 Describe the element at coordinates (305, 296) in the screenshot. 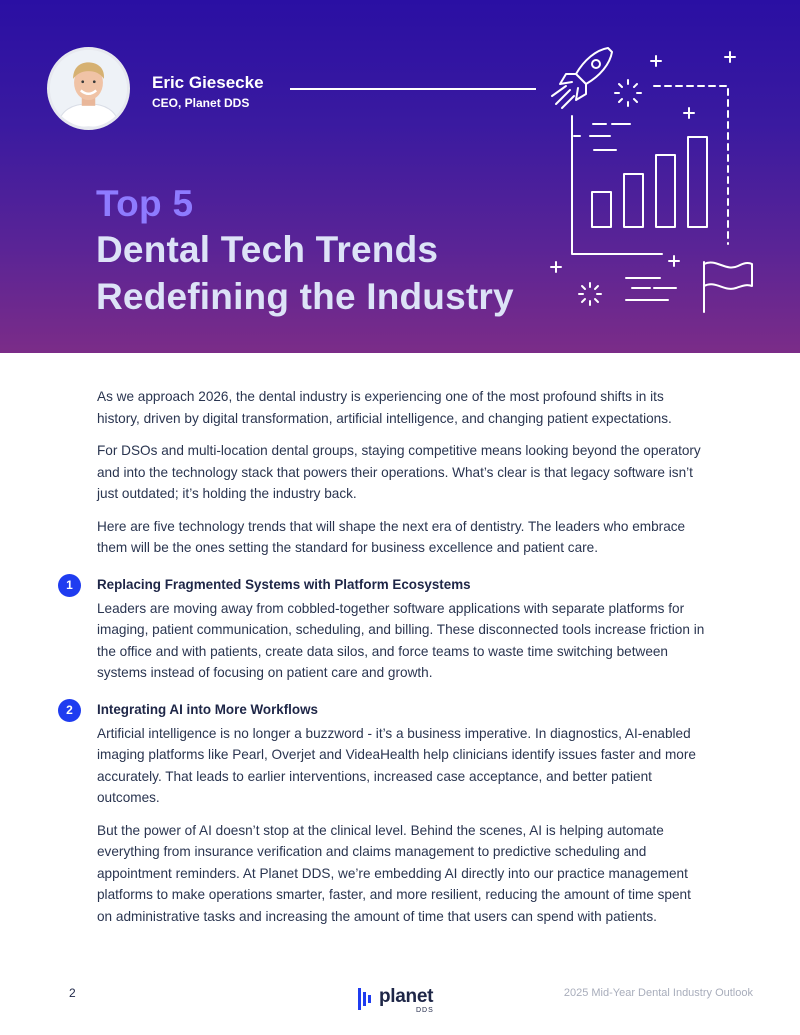

I see `title-line-2: Redefining the Industry` at that location.